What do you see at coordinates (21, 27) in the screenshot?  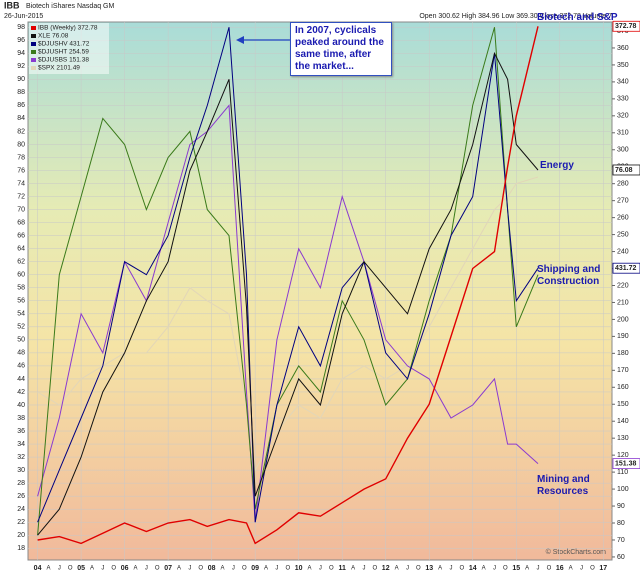 I see `y-tick-label: 98` at bounding box center [21, 27].